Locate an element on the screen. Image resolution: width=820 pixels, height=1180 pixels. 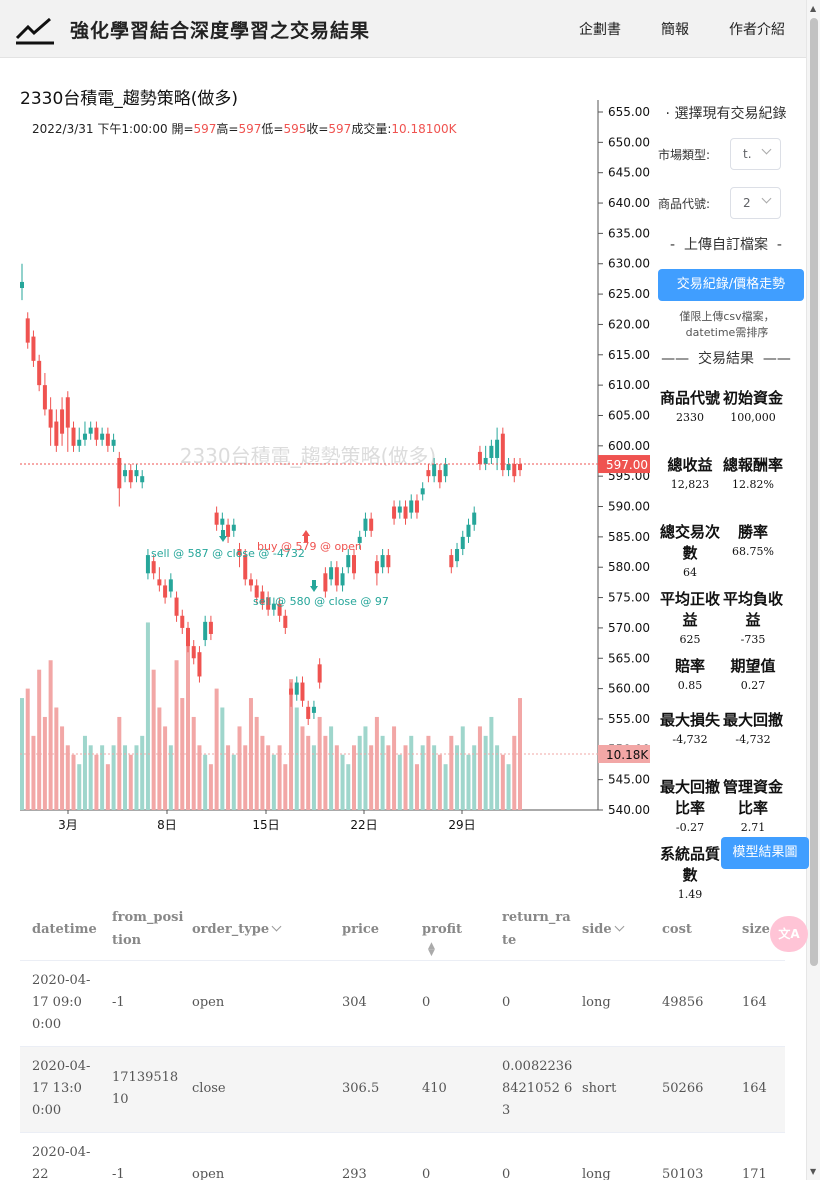
price-tick-label: 590.00 is located at coordinates (629, 507).